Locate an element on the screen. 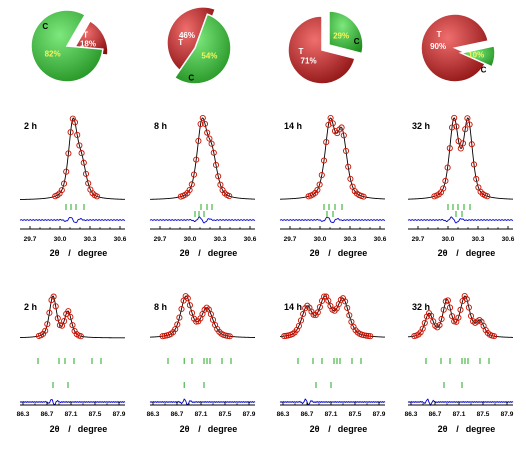  pie-pct-C: 54% is located at coordinates (209, 55).